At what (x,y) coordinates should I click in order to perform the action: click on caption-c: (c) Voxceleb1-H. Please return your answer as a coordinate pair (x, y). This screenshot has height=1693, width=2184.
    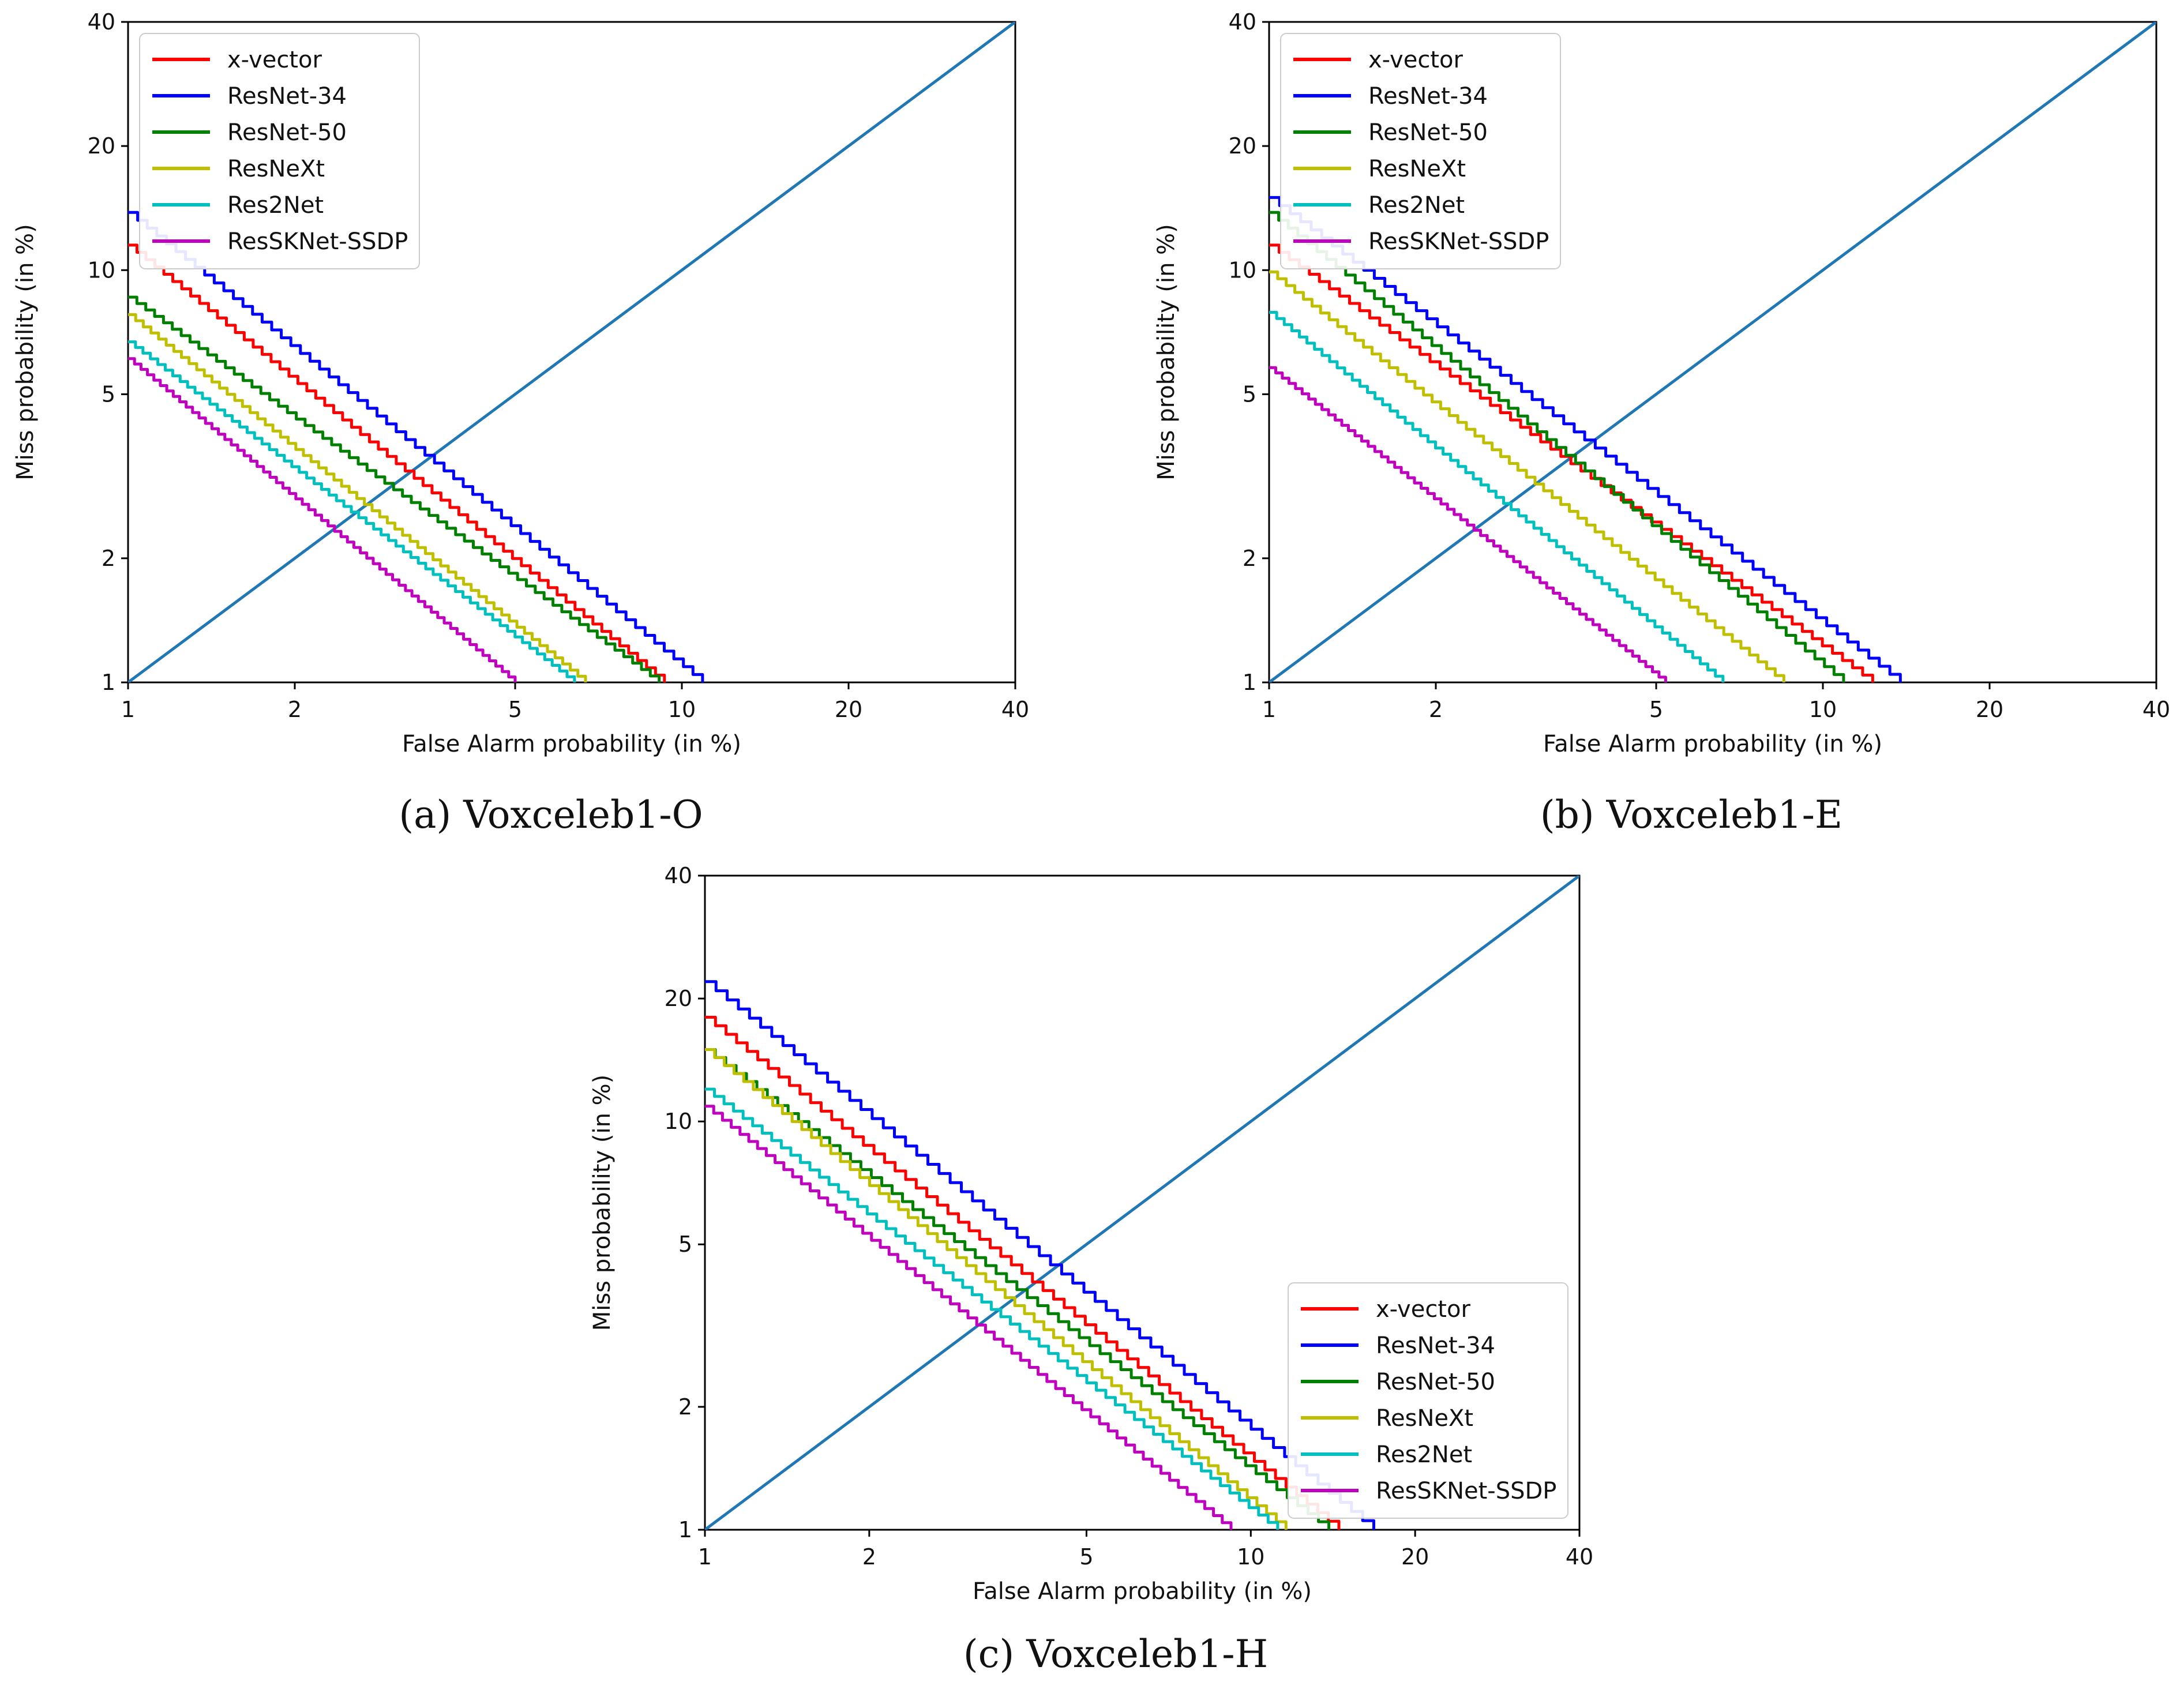
    Looking at the image, I should click on (1115, 1654).